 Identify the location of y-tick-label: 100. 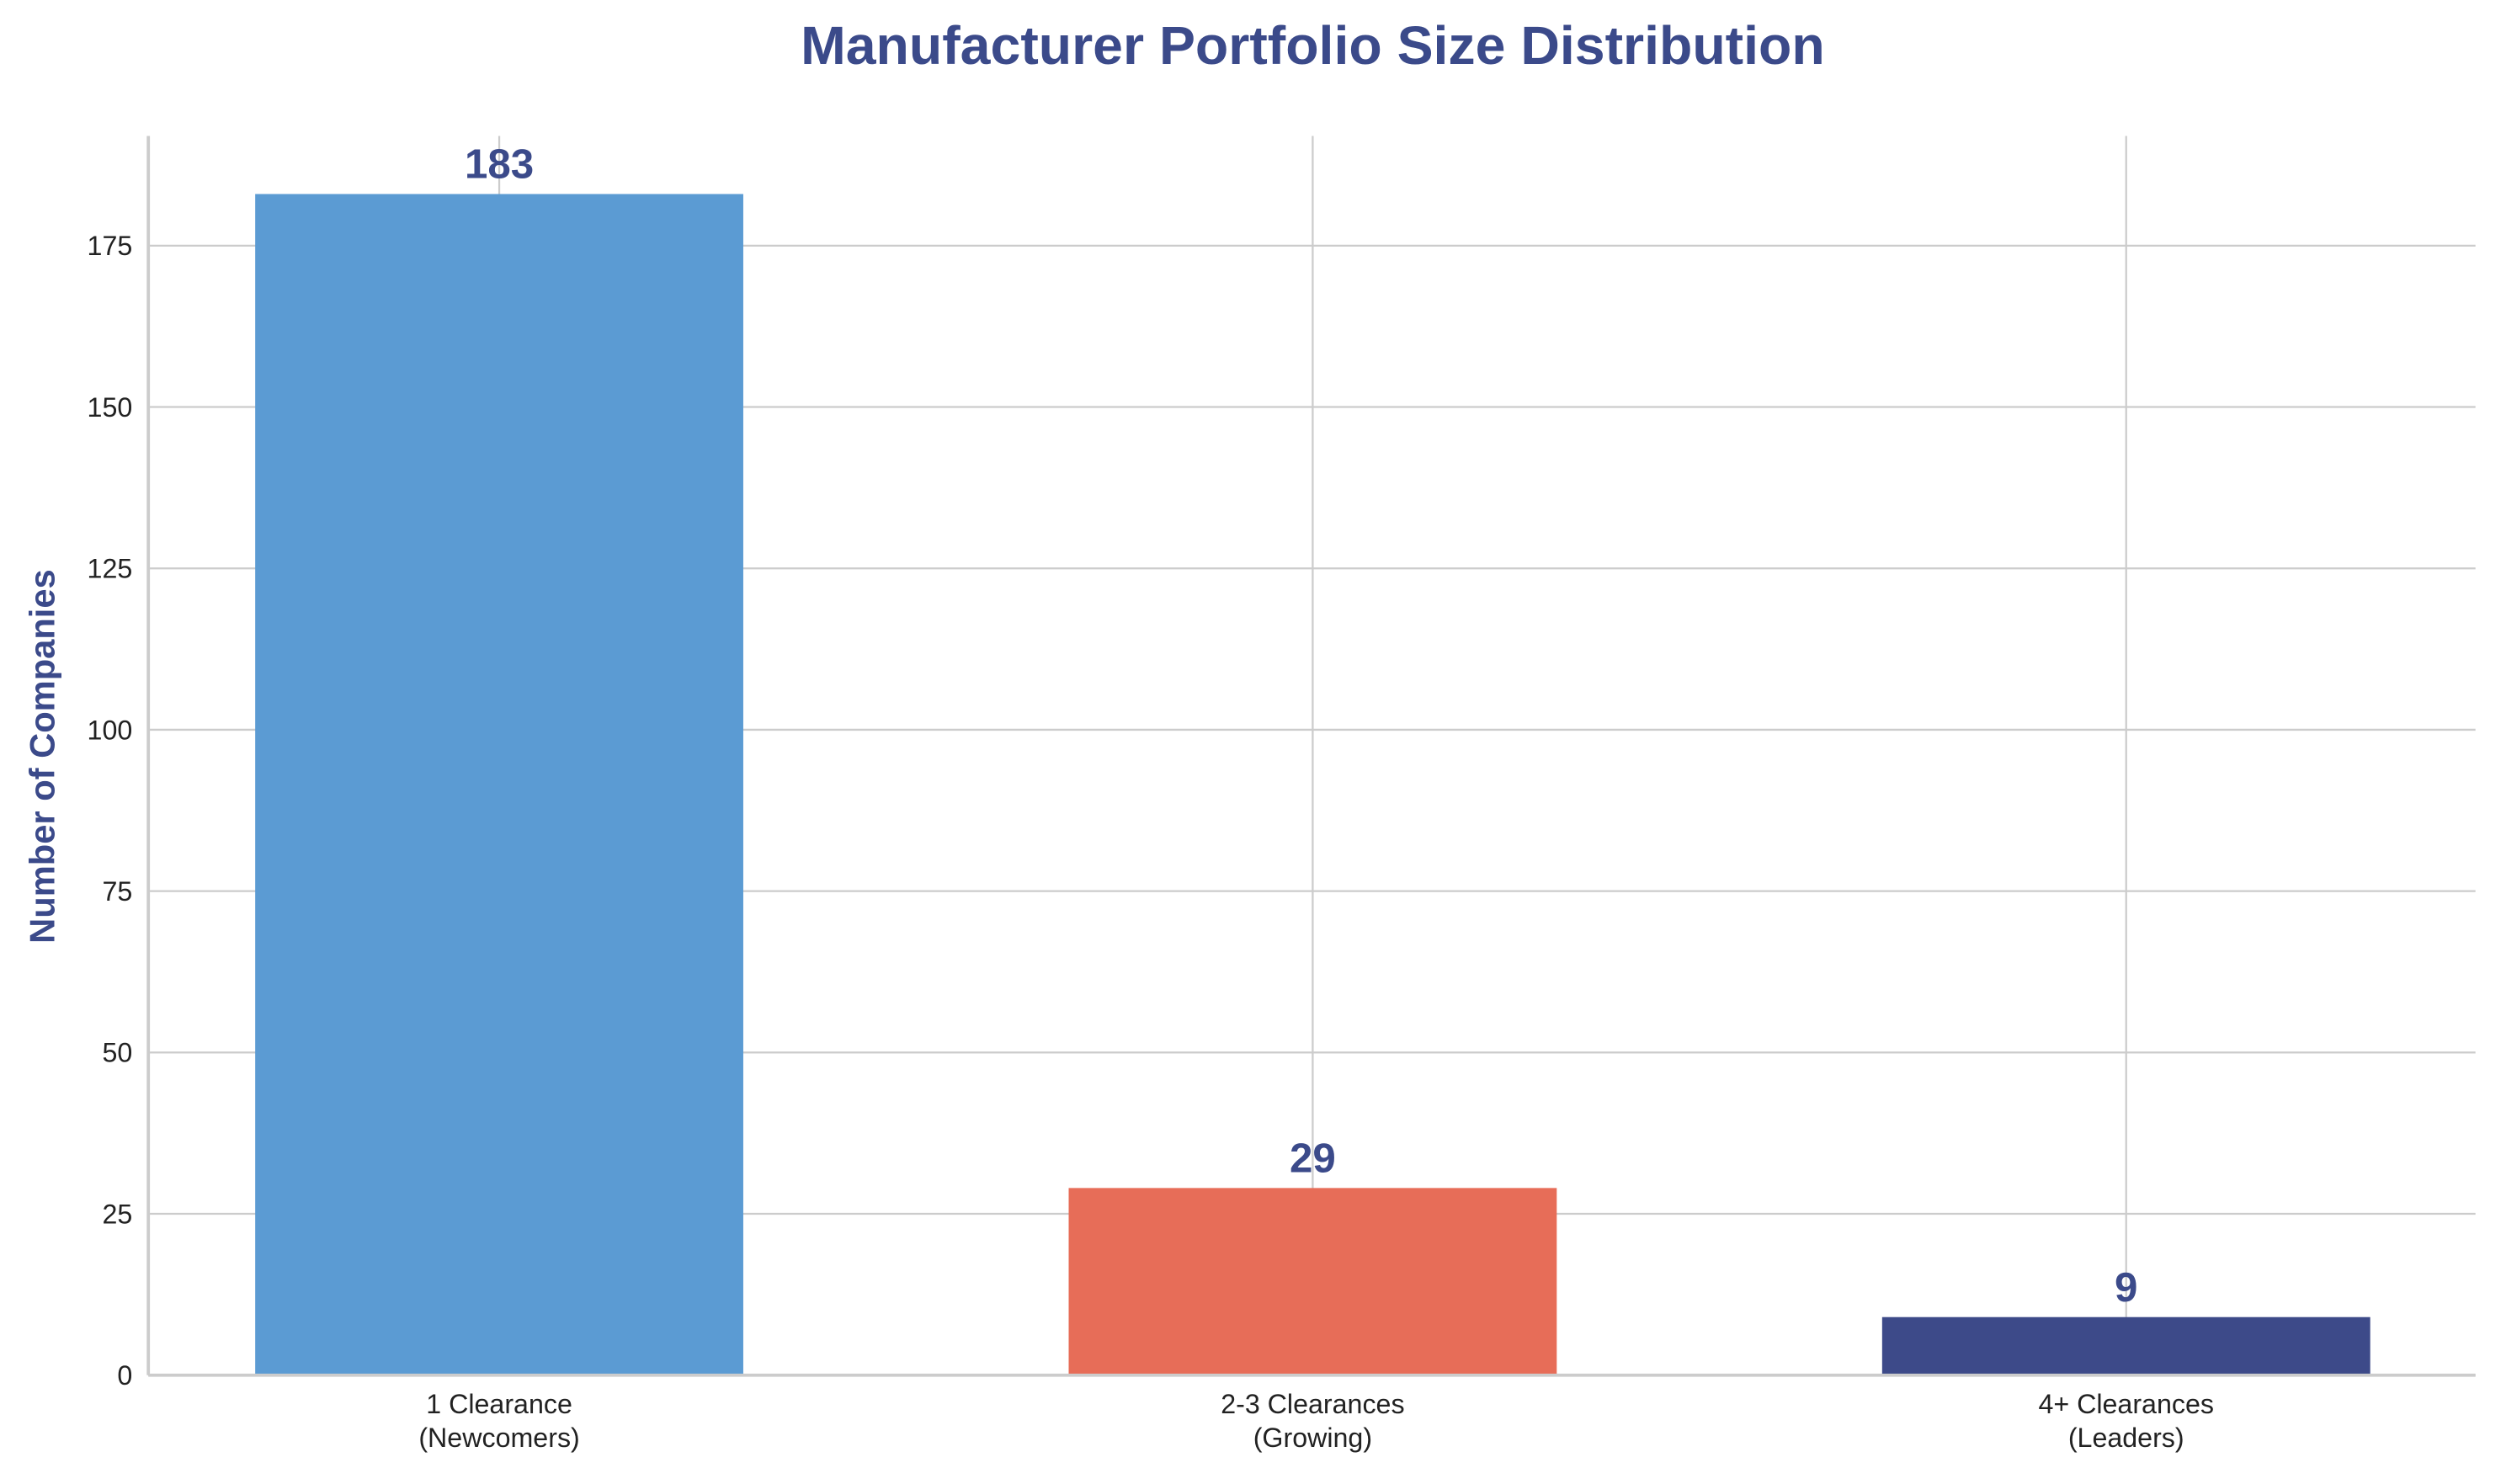
(111, 730).